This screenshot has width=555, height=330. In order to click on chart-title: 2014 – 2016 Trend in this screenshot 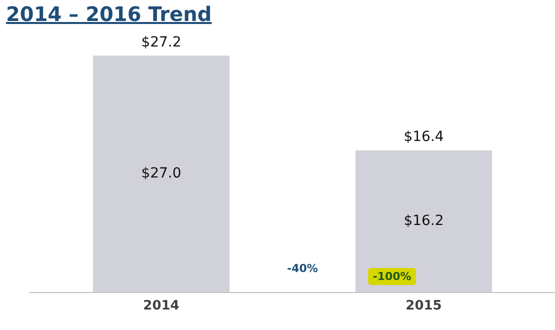, I will do `click(109, 14)`.